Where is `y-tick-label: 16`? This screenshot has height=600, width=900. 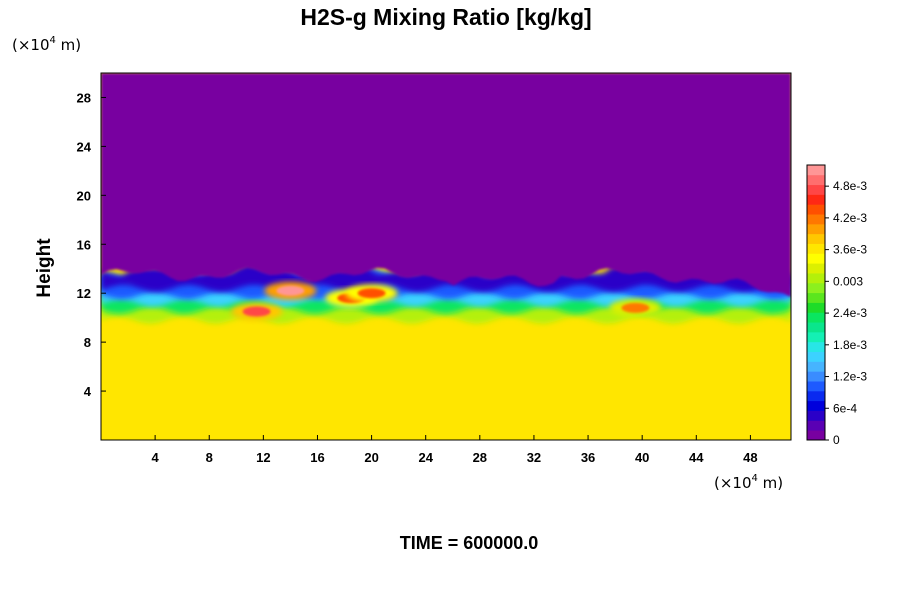 y-tick-label: 16 is located at coordinates (84, 244).